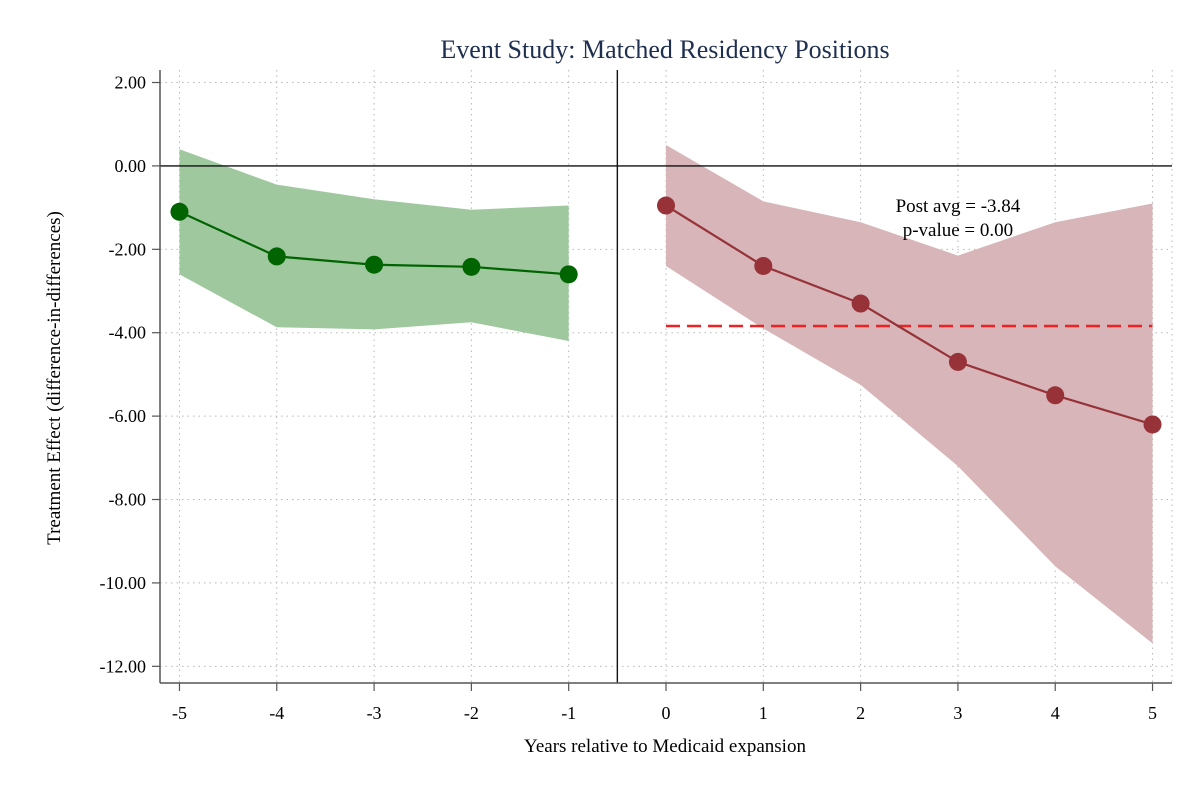 The image size is (1200, 800). I want to click on x-tick-label: 3, so click(957, 713).